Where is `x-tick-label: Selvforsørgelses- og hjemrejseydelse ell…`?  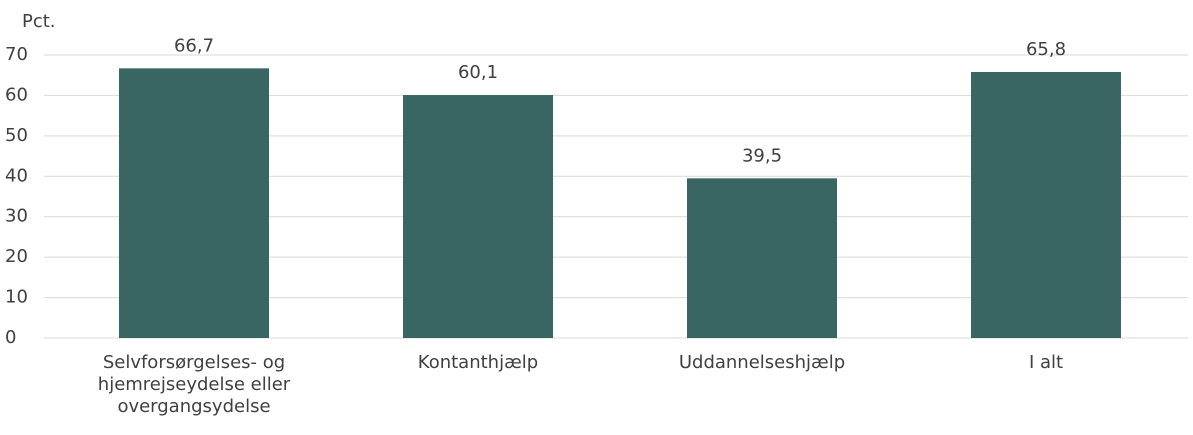
x-tick-label: Selvforsørgelses- og hjemrejseydelse ell… is located at coordinates (194, 384).